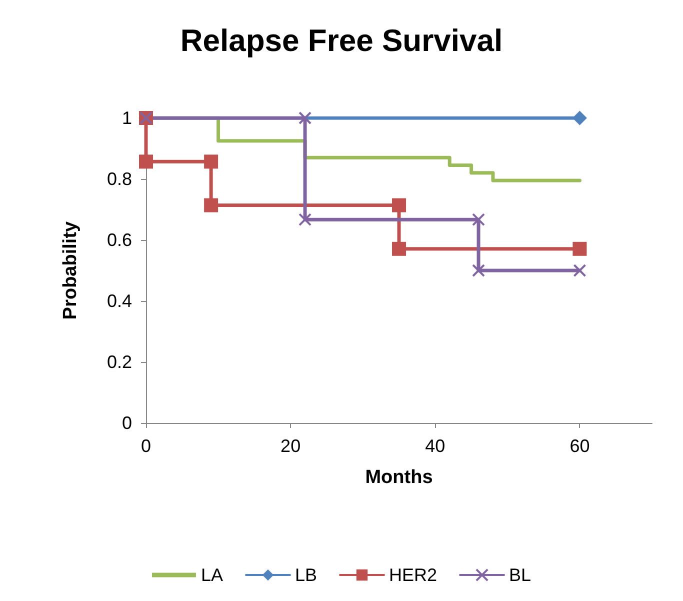 The width and height of the screenshot is (683, 601). I want to click on legend-label: BL, so click(520, 575).